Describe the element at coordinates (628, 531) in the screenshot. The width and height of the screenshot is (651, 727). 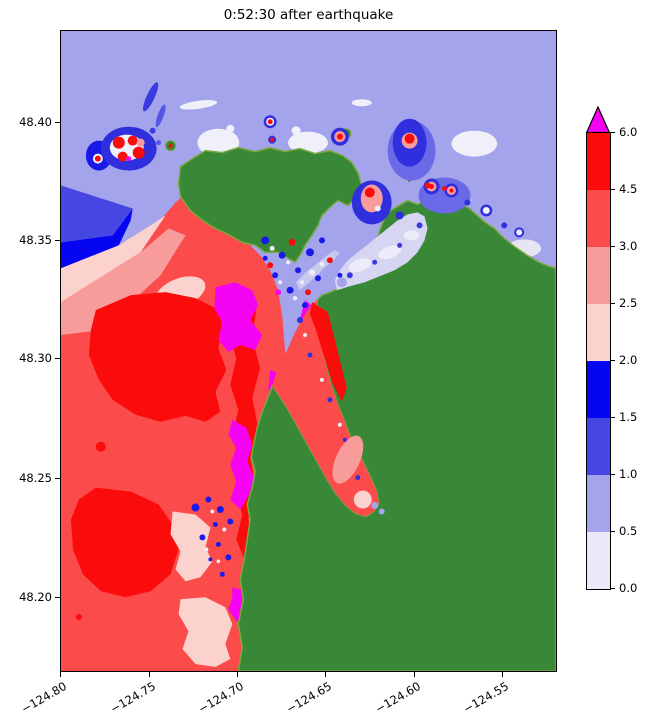
I see `colorbar-tick-label: 0.5` at that location.